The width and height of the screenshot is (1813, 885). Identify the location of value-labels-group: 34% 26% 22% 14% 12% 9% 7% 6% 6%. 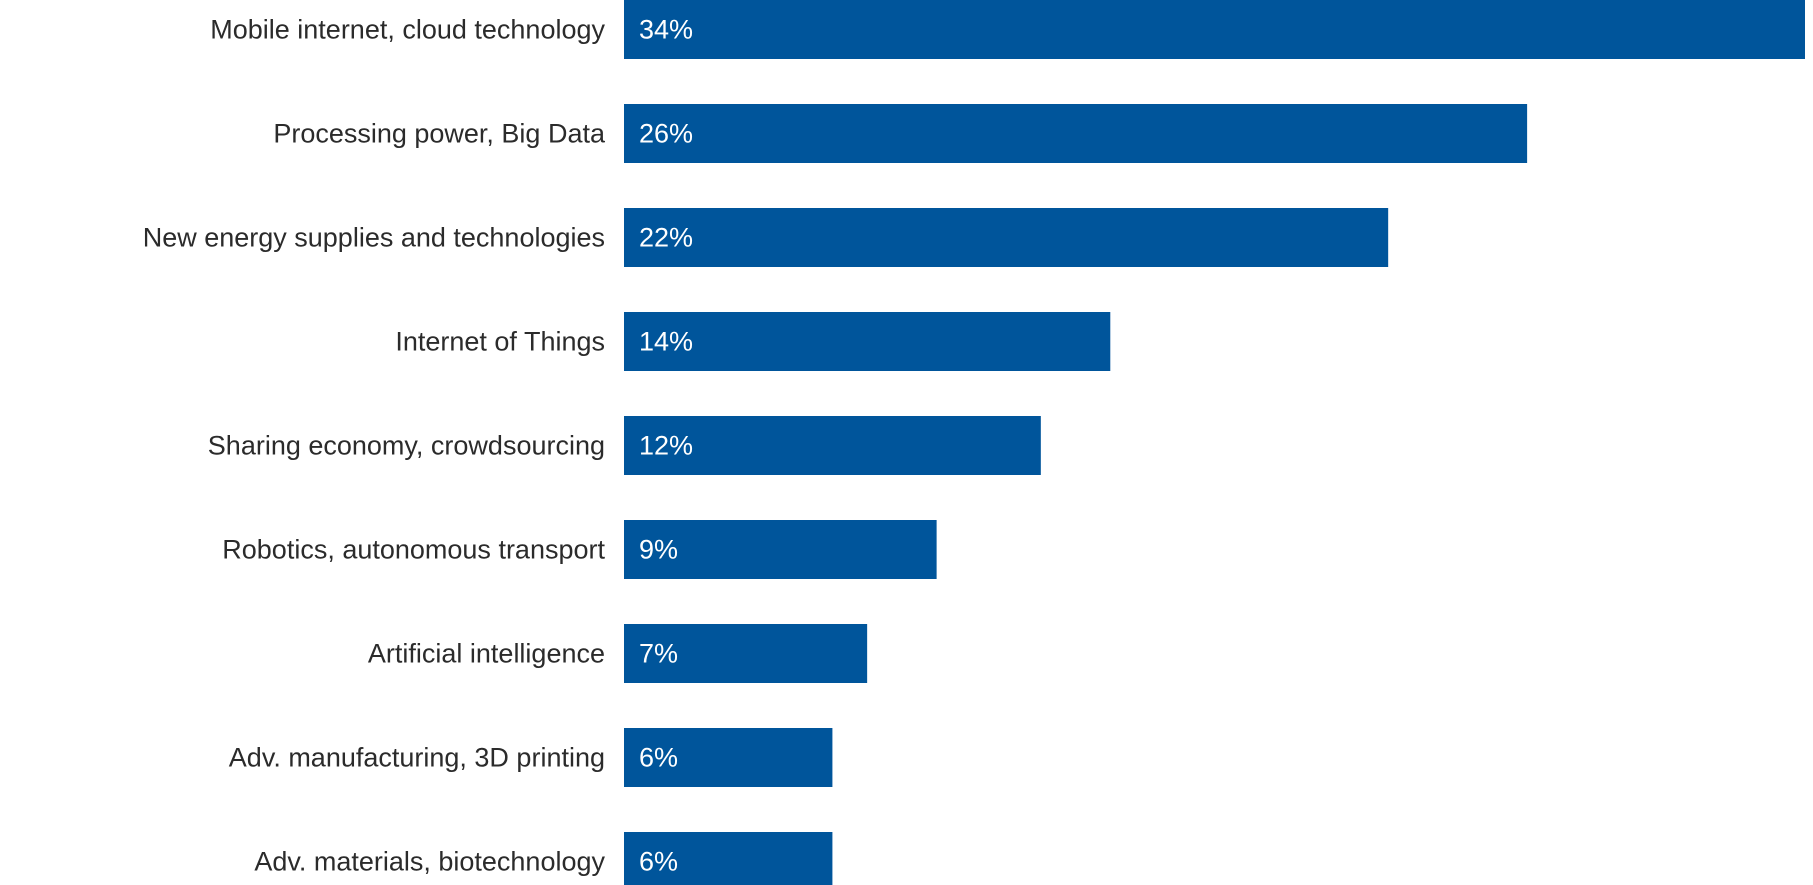
(666, 446).